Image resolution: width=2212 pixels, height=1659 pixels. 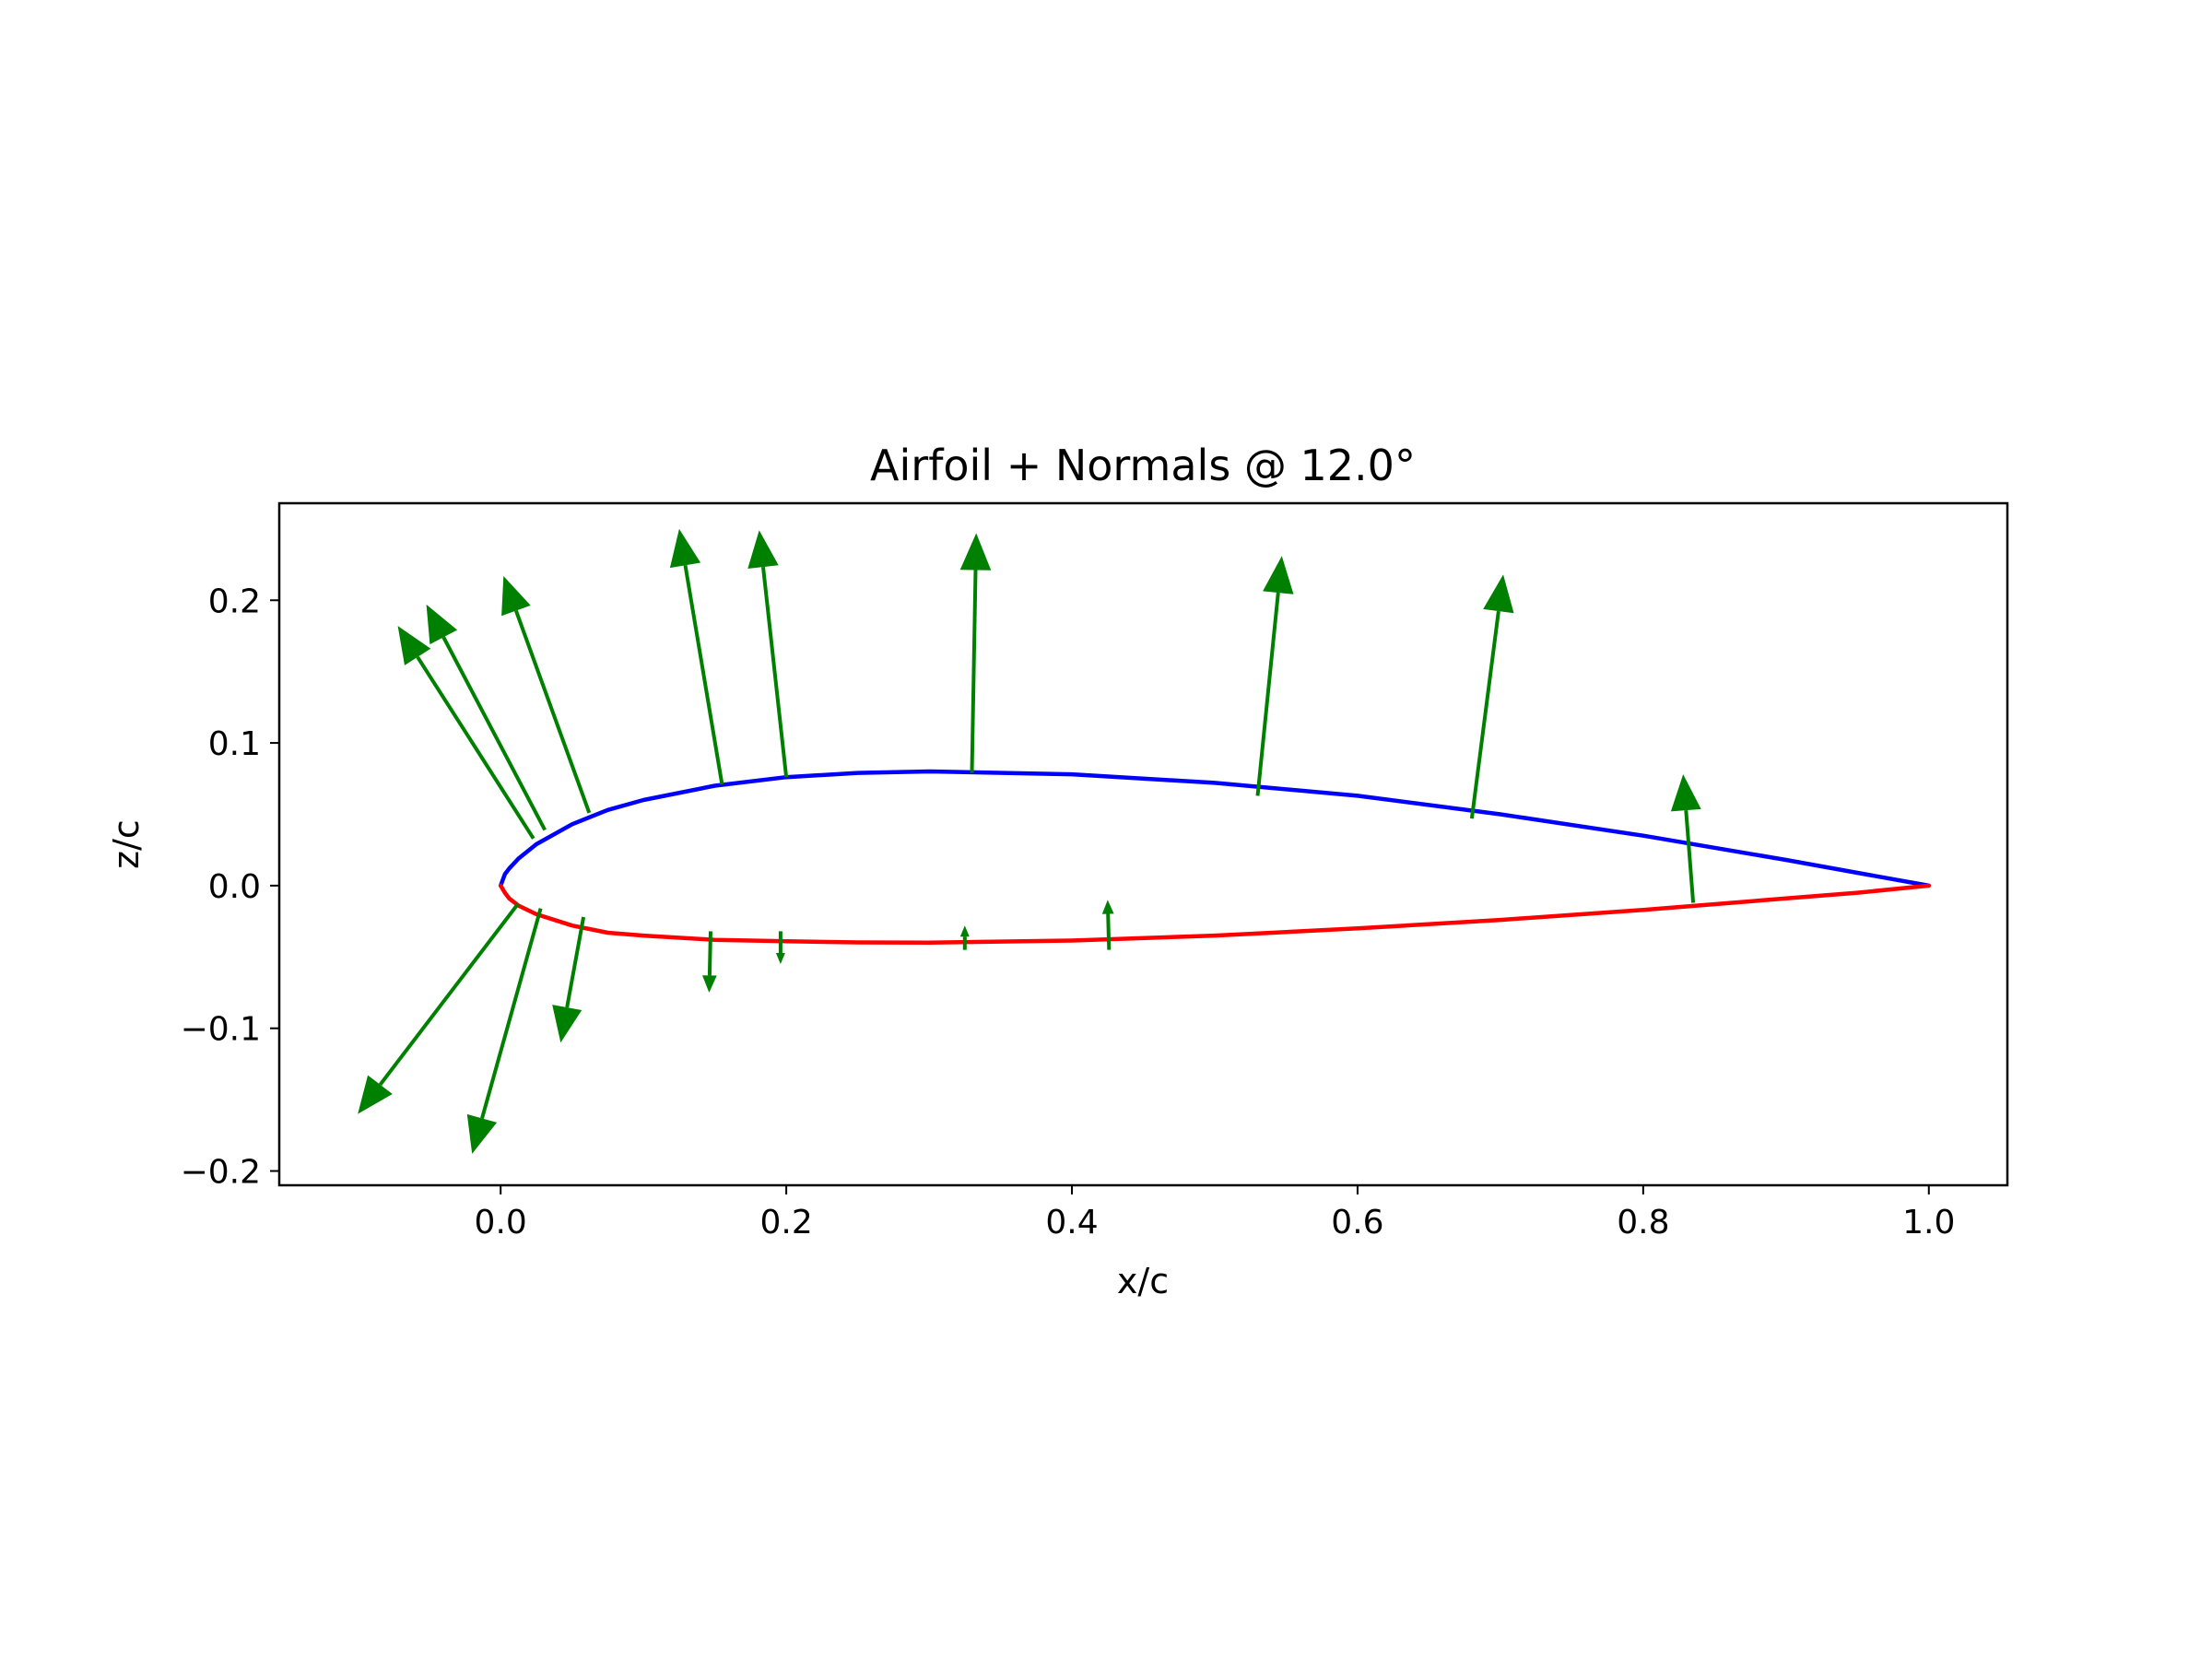 What do you see at coordinates (234, 601) in the screenshot?
I see `y-tick-label: 0.2` at bounding box center [234, 601].